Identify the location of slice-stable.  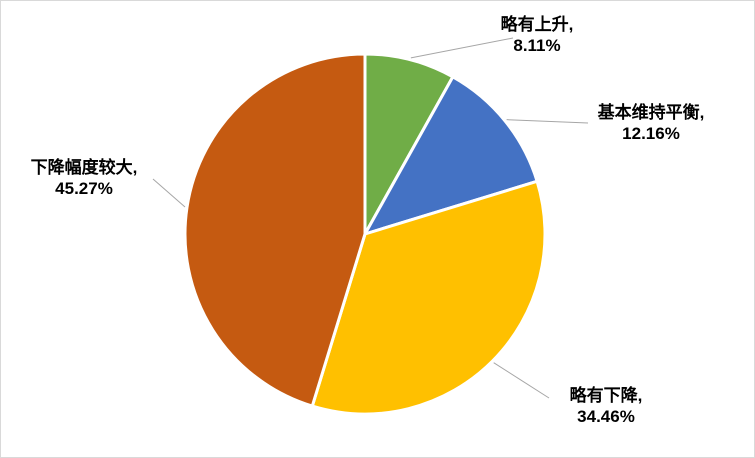
(450, 155).